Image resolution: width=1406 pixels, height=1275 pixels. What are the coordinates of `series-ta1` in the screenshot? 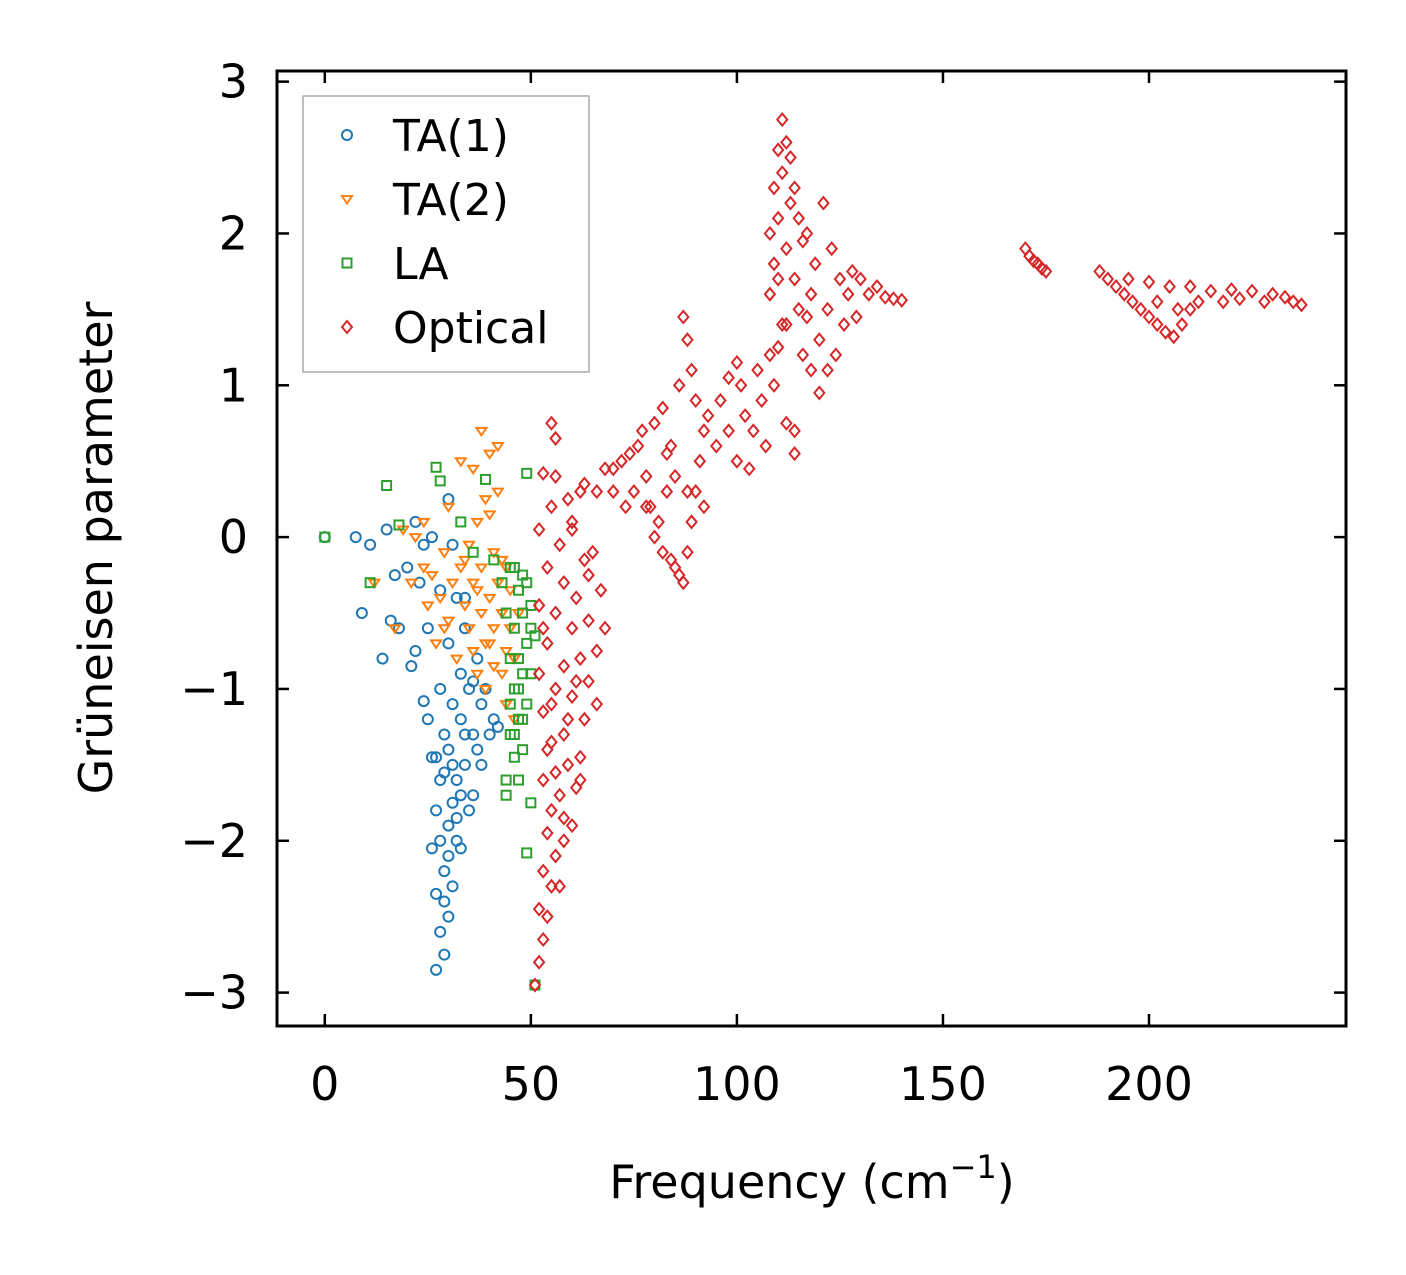 It's located at (411, 734).